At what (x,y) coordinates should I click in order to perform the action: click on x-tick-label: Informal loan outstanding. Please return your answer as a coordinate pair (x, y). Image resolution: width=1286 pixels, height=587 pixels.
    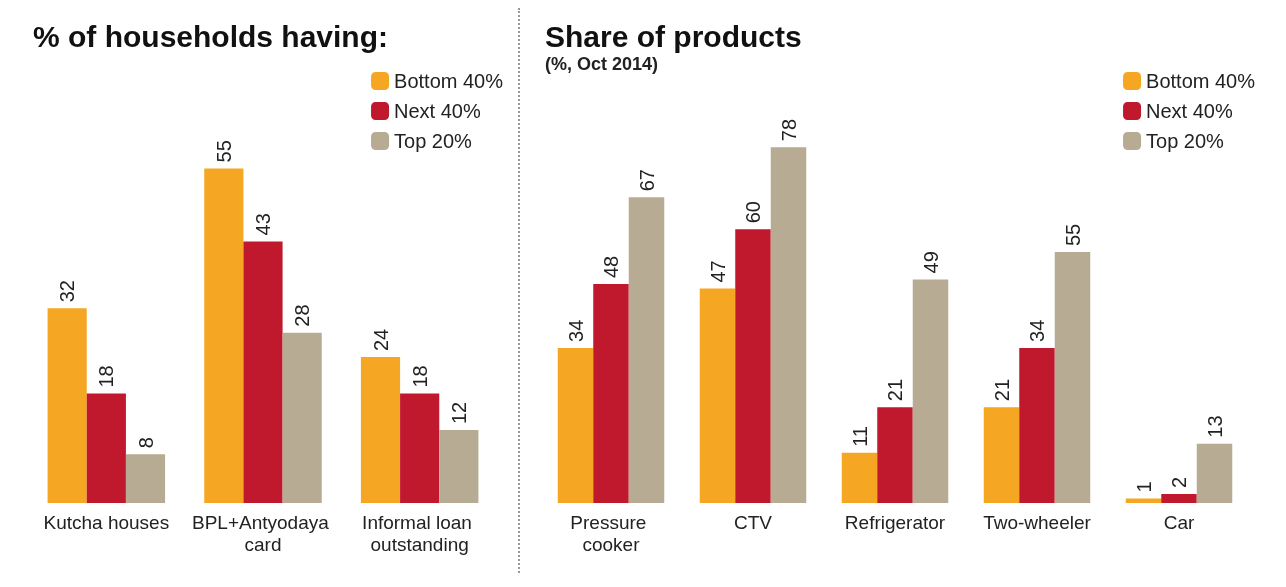
    Looking at the image, I should click on (420, 533).